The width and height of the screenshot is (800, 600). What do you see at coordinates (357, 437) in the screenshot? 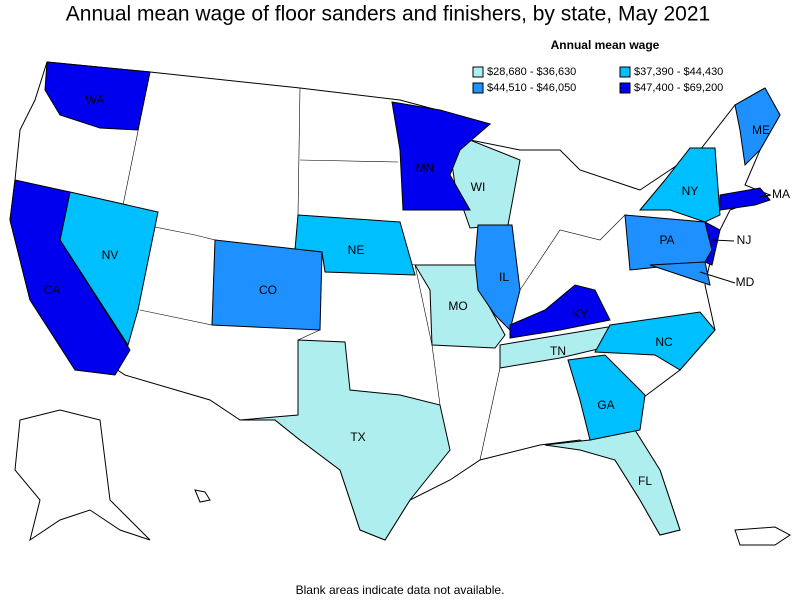
I see `state-label: TX` at bounding box center [357, 437].